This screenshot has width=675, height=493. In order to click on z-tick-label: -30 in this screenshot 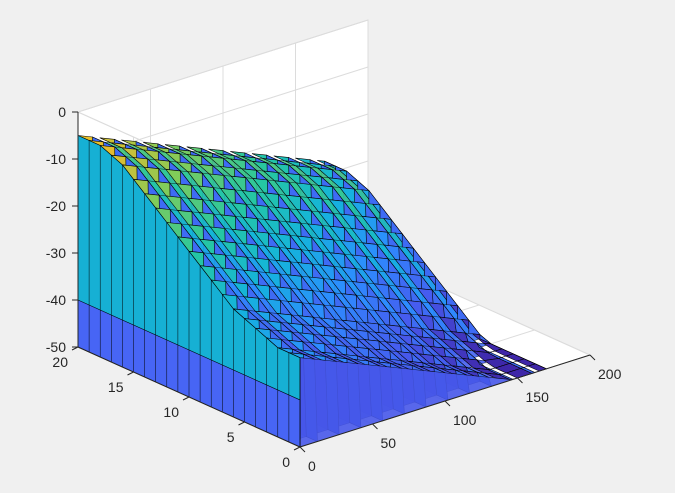, I will do `click(56, 253)`.